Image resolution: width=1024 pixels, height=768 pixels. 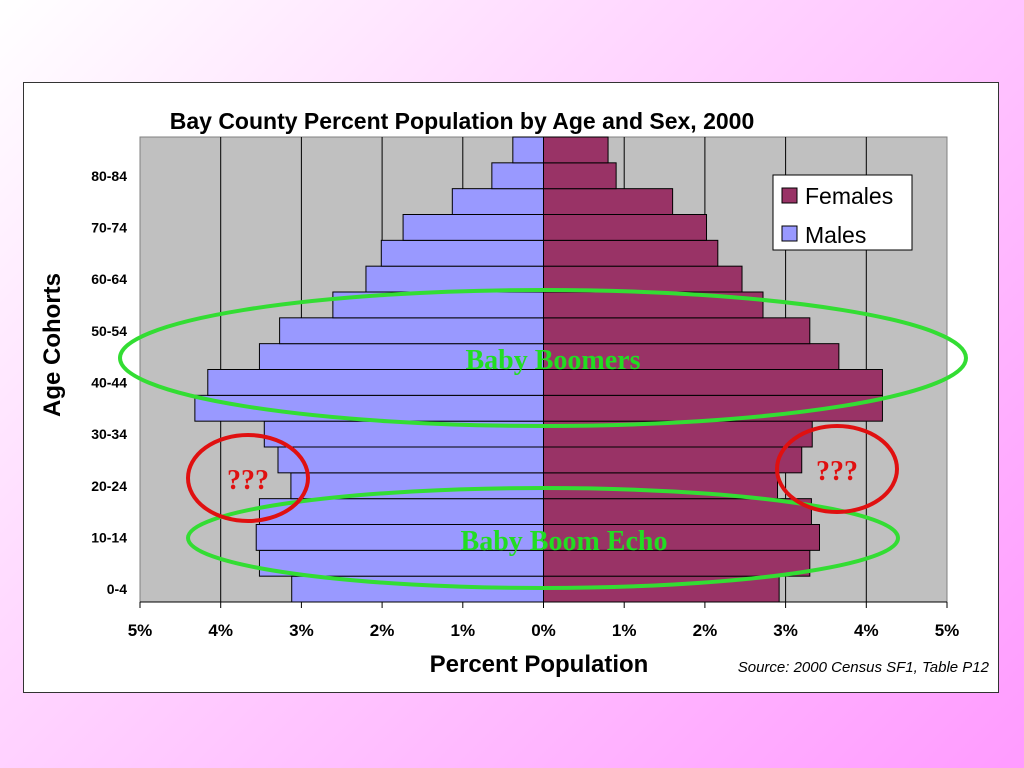 What do you see at coordinates (789, 195) in the screenshot?
I see `legend-swatch-females` at bounding box center [789, 195].